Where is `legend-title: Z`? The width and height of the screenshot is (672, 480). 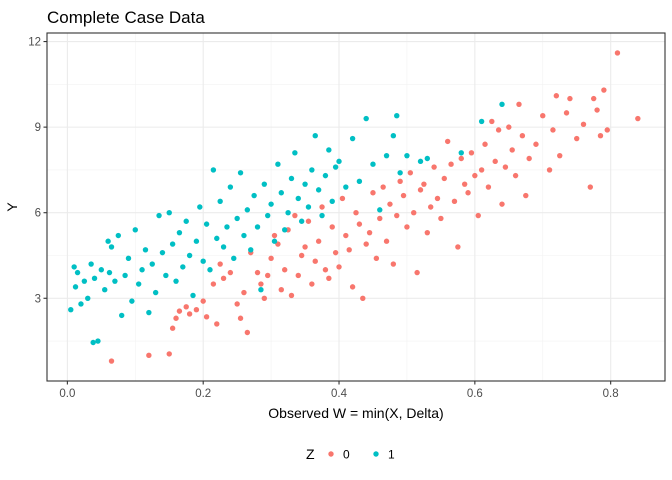 legend-title: Z is located at coordinates (310, 454).